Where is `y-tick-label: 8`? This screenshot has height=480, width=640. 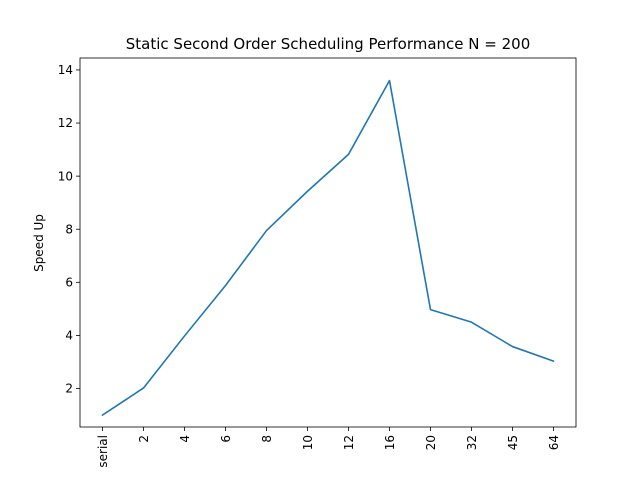 y-tick-label: 8 is located at coordinates (69, 229).